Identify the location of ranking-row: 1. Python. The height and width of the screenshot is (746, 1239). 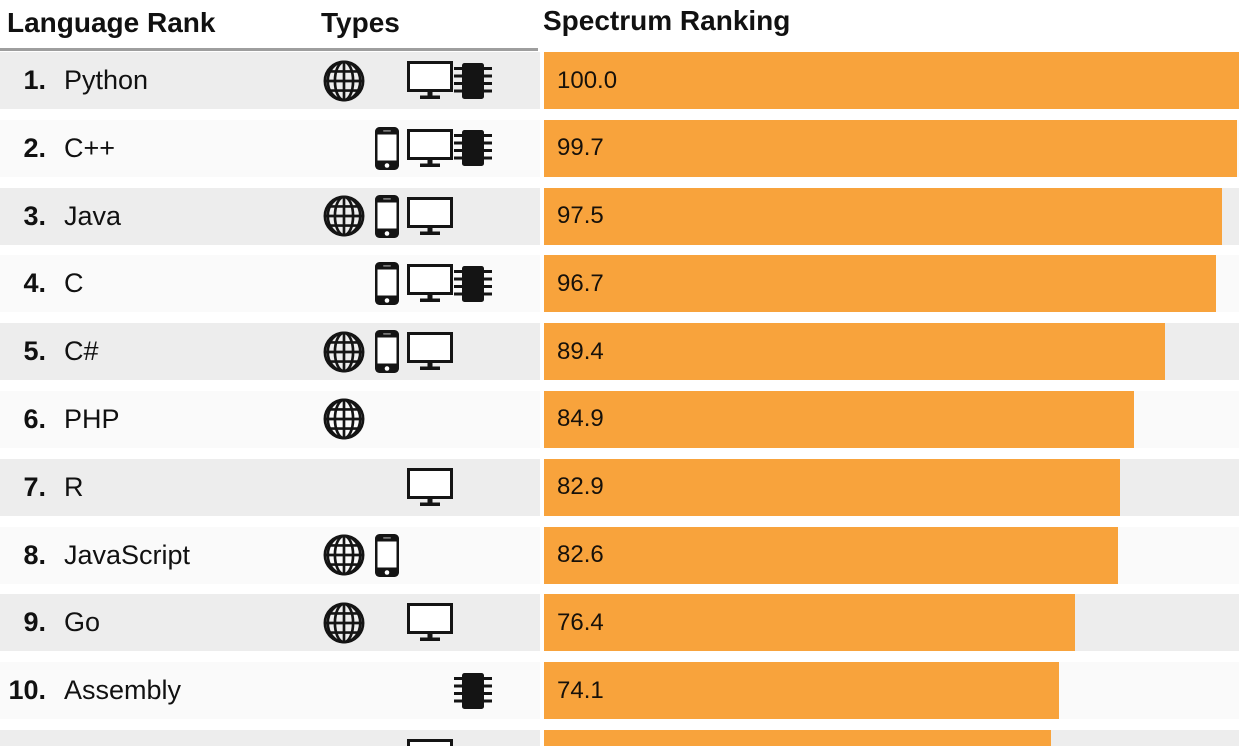
(619, 80).